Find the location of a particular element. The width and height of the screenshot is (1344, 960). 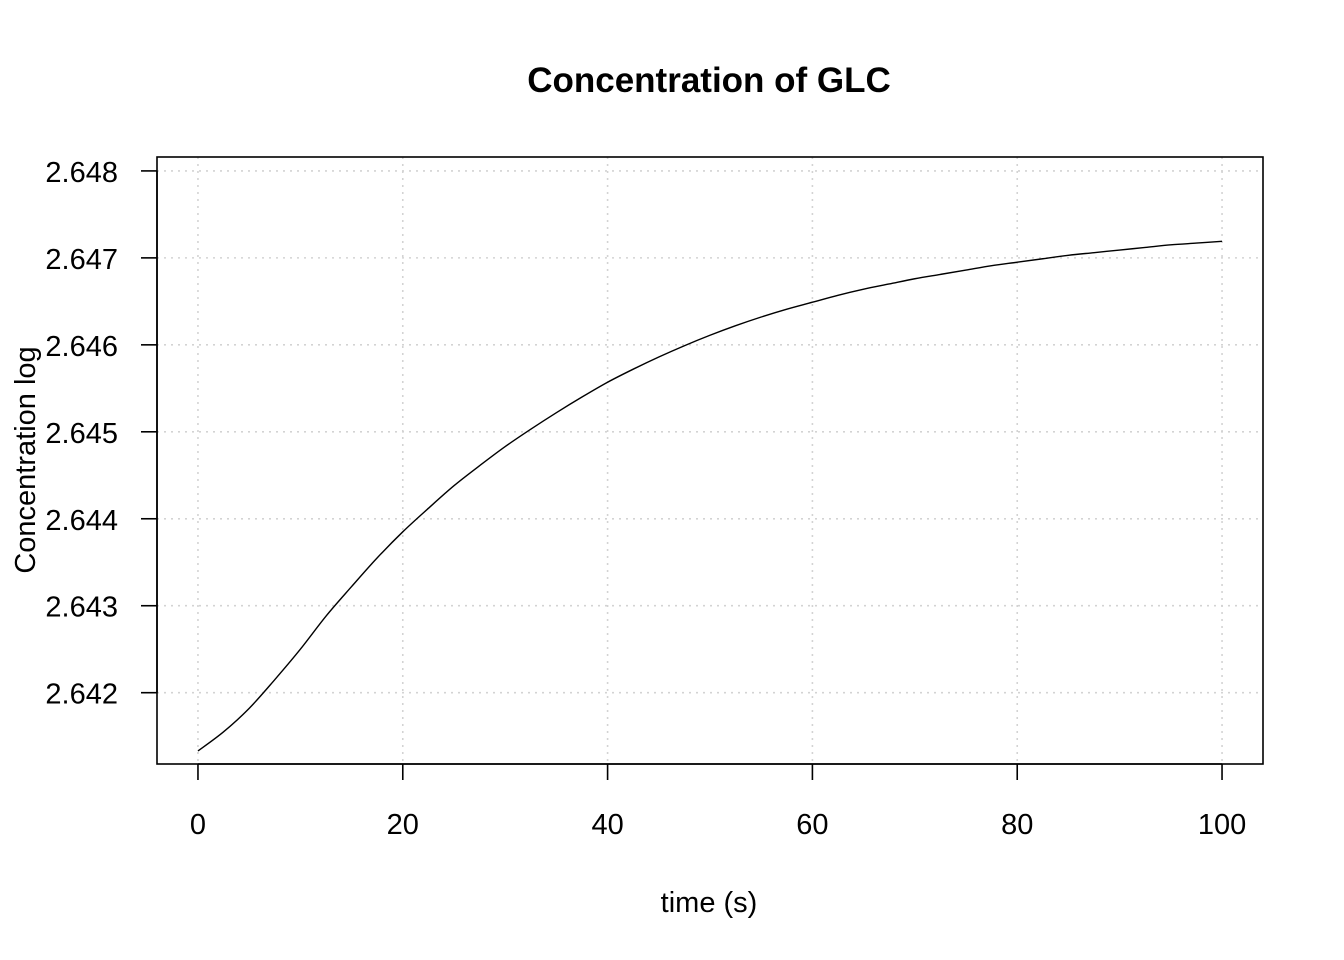

y-axis: 2.642 2.643 2.644 2.645 2.646 2.647 2.648 is located at coordinates (101, 434).